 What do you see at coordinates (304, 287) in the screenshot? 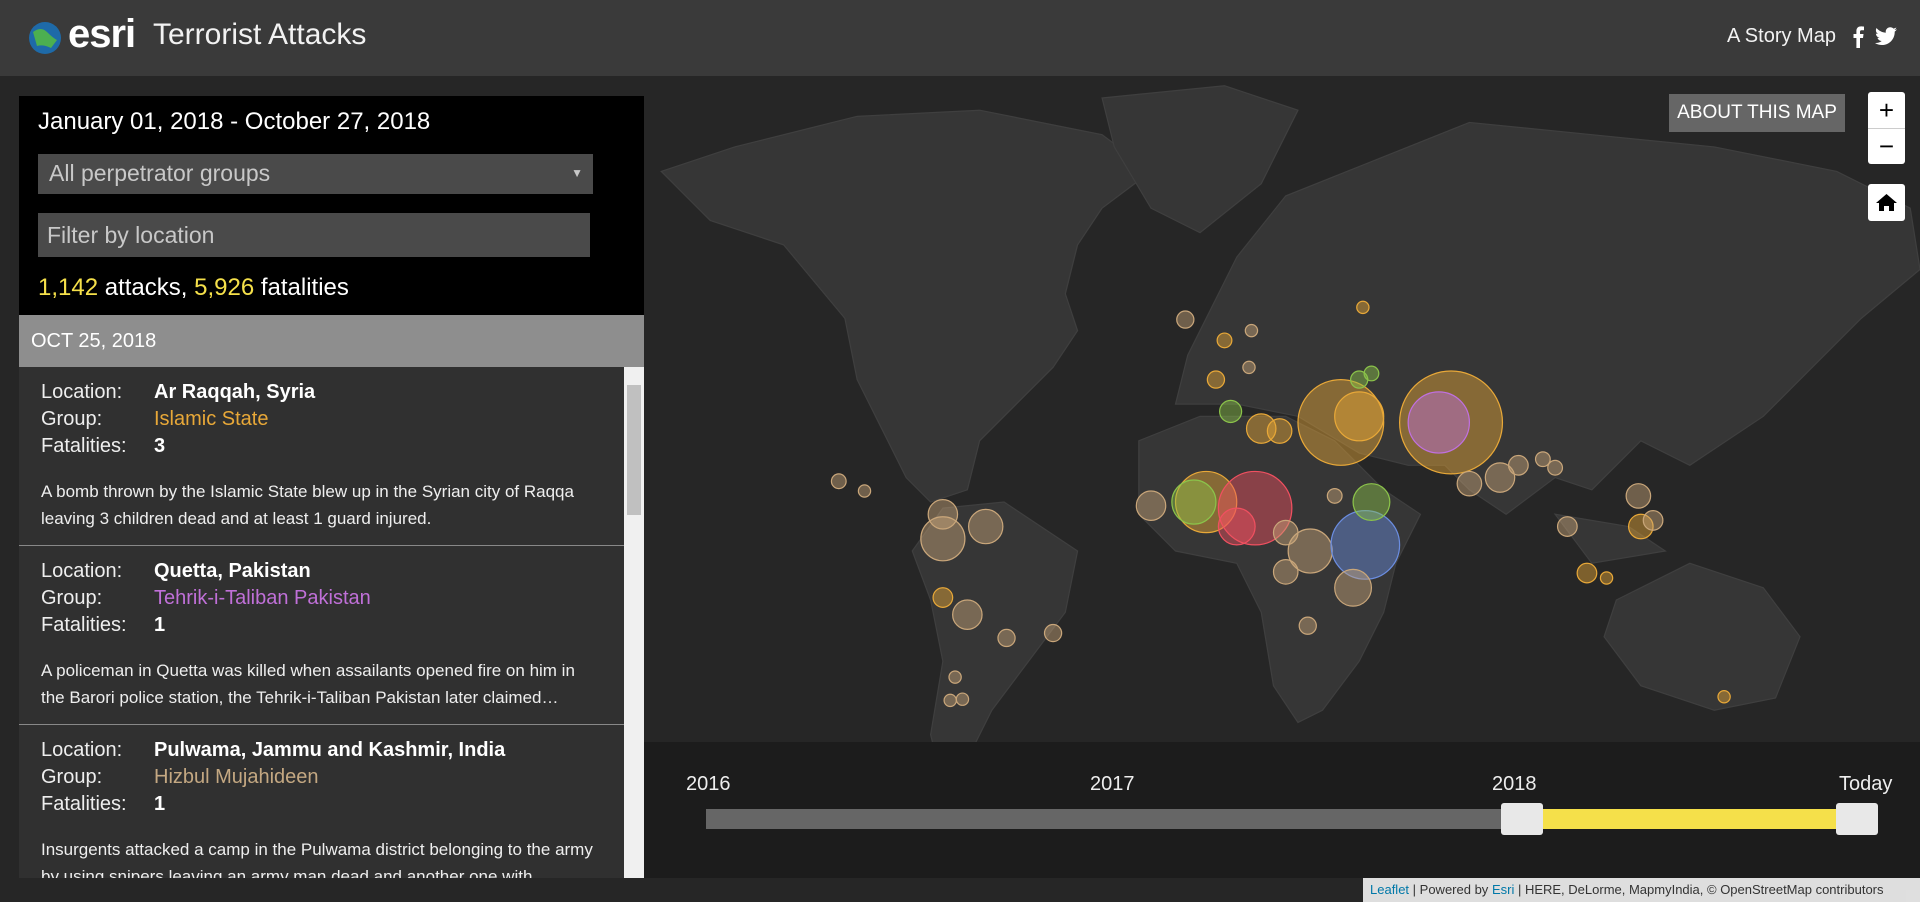
I see `fatality-label: fatalities` at bounding box center [304, 287].